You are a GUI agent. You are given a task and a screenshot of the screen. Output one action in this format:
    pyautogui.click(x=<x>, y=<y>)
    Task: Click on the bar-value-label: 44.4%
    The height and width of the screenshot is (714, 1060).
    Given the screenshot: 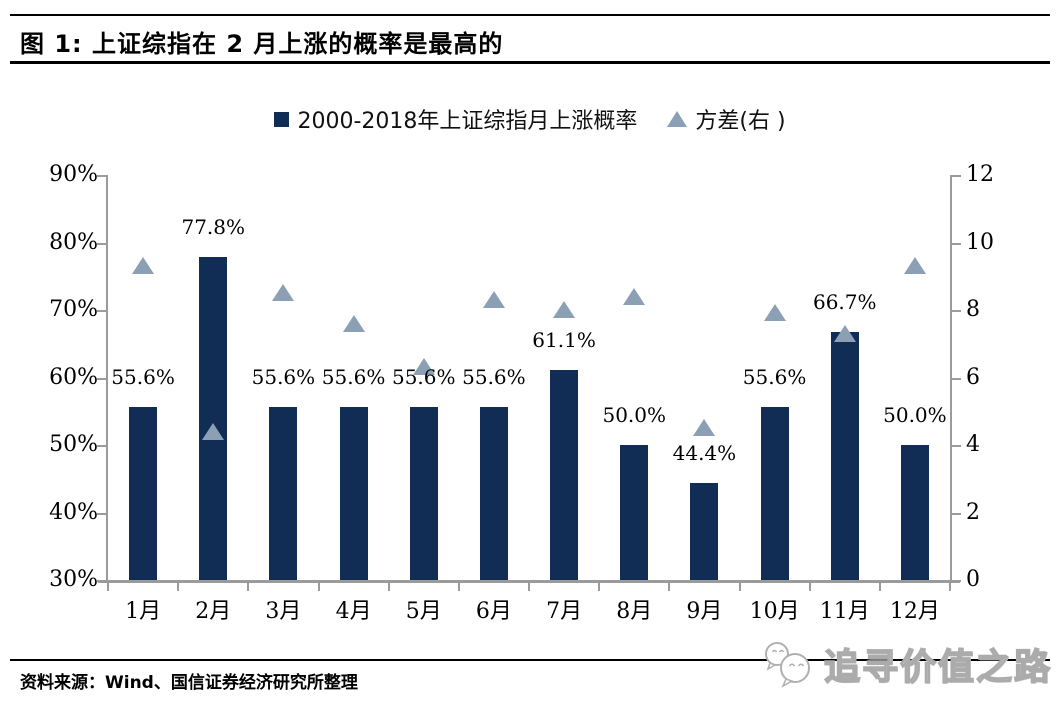 What is the action you would take?
    pyautogui.click(x=704, y=452)
    